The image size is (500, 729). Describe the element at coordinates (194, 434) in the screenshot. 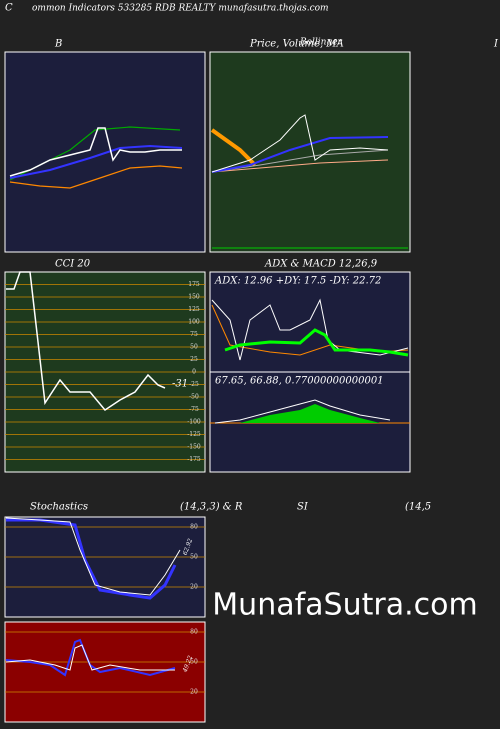

I see `y-tick-label: -125` at that location.